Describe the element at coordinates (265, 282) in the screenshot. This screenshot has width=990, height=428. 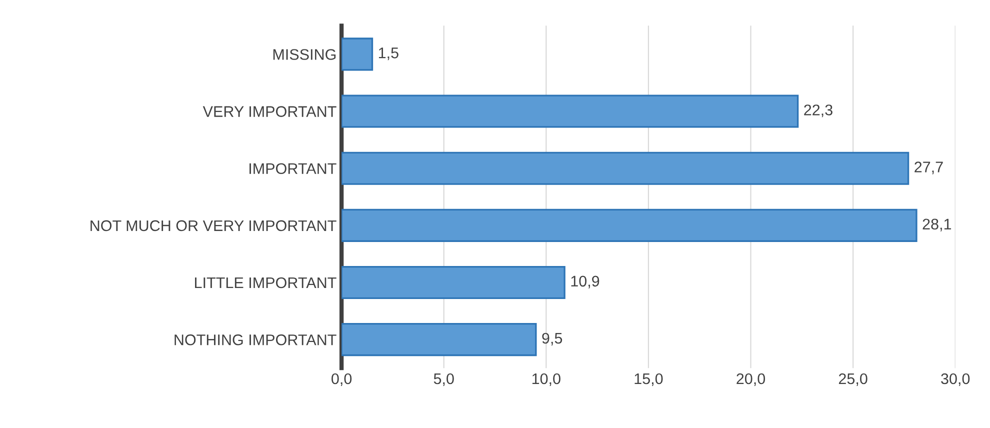
I see `y-tick-label: LITTLE IMPORTANT` at that location.